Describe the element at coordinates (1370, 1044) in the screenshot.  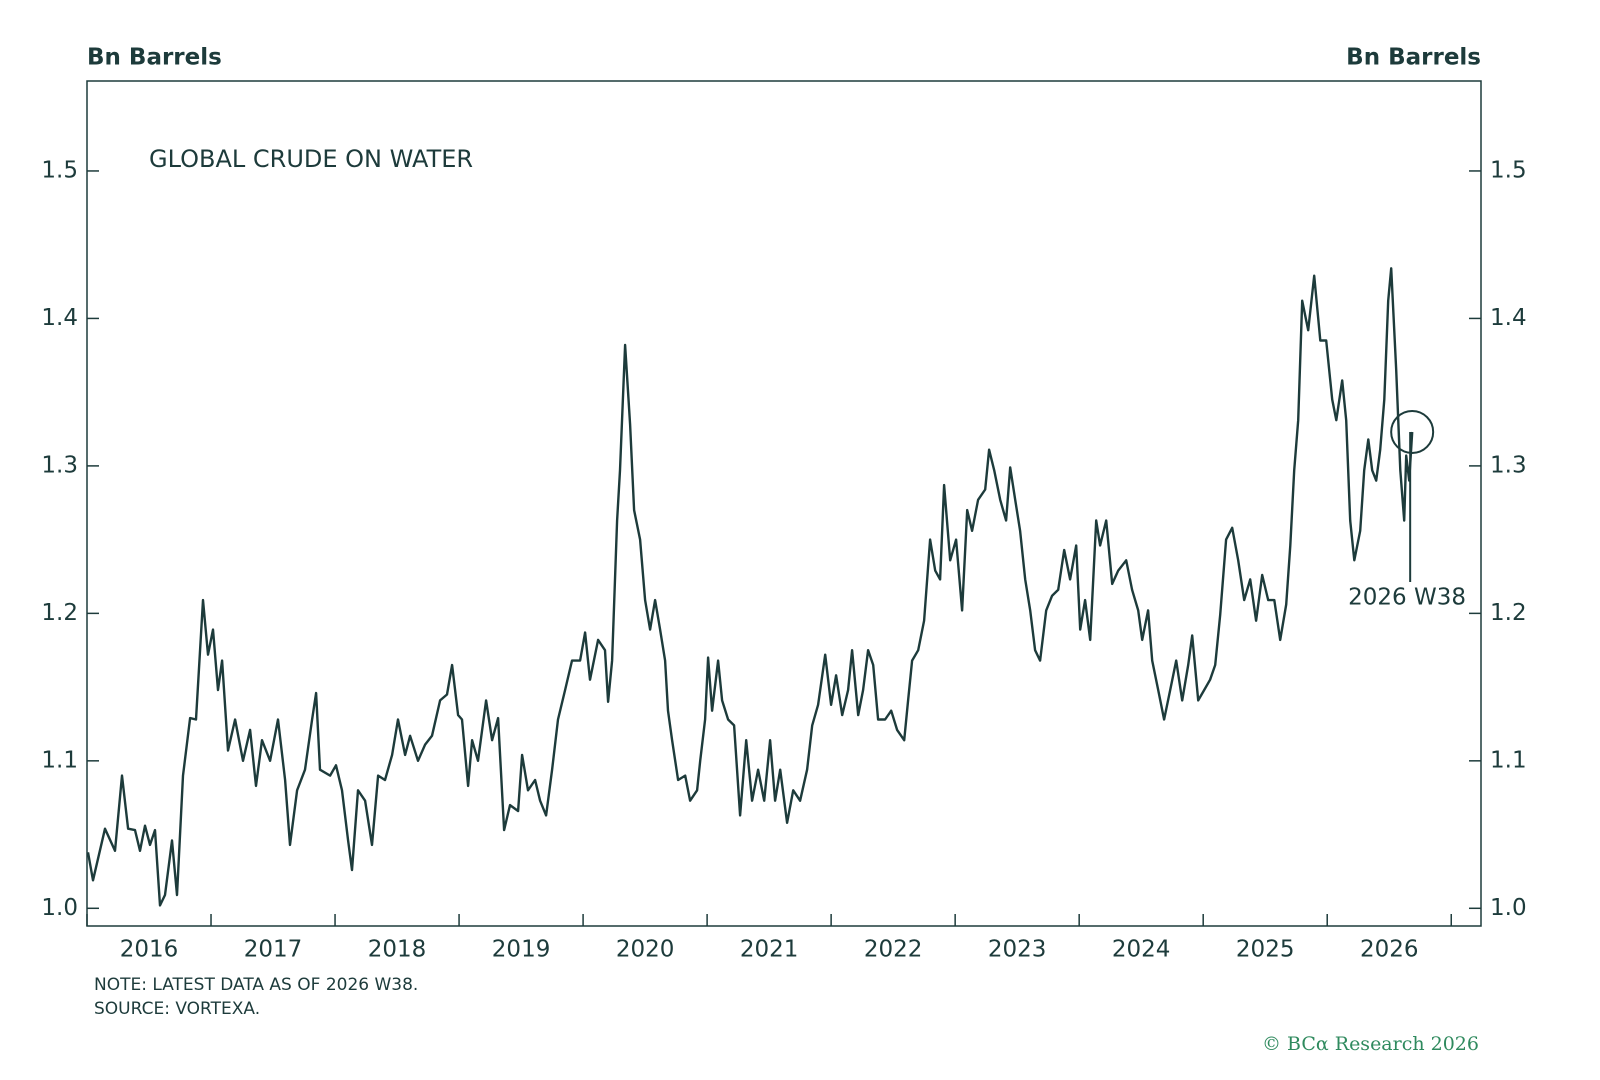
I see `credit: © BCα Research 2026` at that location.